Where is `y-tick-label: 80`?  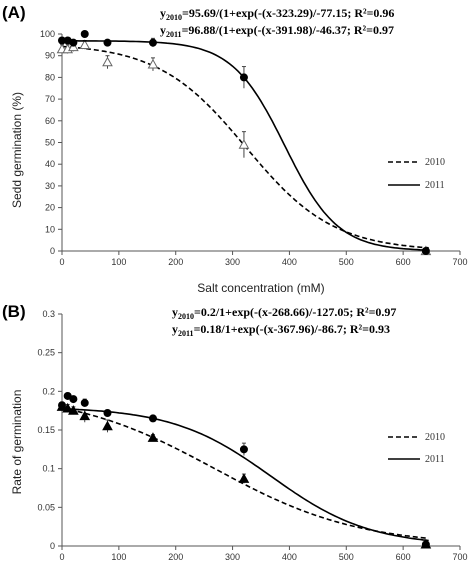
y-tick-label: 80 is located at coordinates (50, 77).